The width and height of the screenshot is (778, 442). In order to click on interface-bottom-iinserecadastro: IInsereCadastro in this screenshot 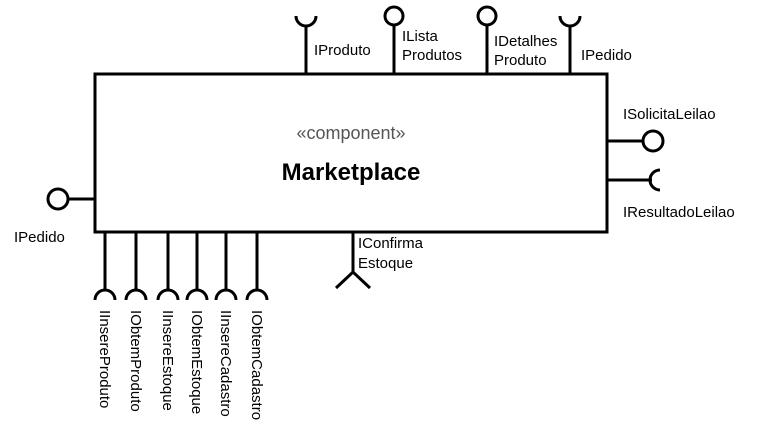, I will do `click(226, 324)`.